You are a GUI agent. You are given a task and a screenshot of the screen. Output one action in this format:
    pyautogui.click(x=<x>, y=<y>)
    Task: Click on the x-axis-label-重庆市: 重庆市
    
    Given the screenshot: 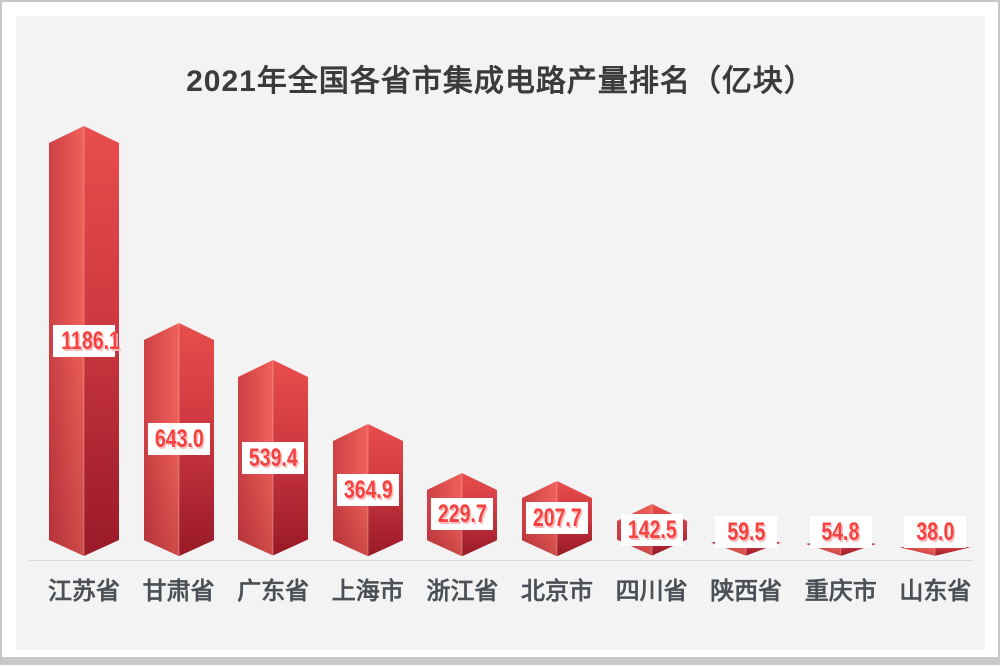 What is the action you would take?
    pyautogui.click(x=840, y=591)
    